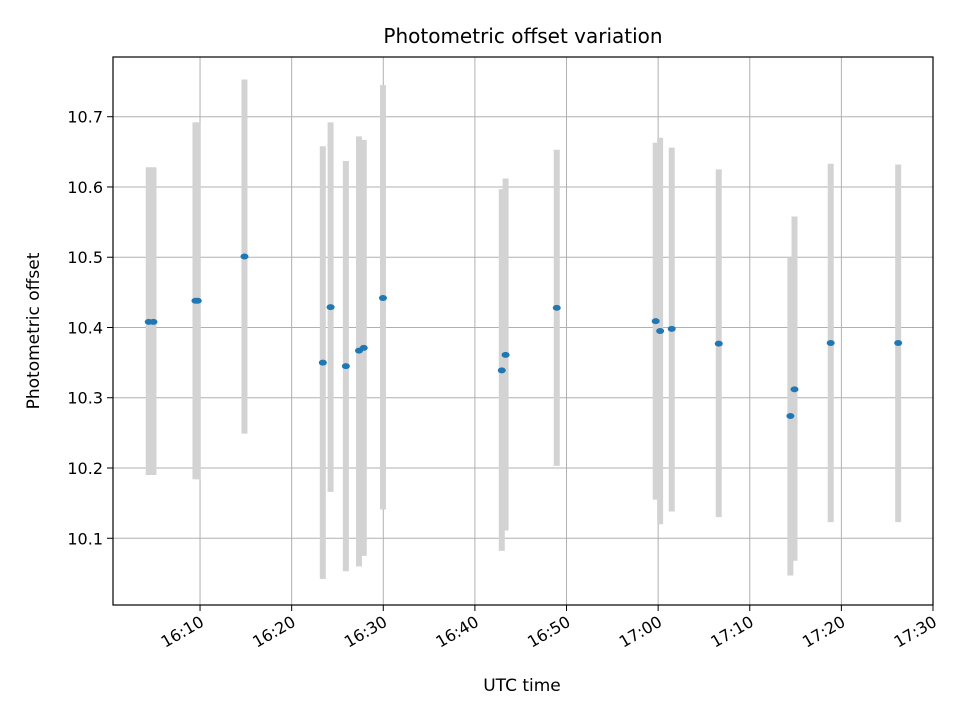  I want to click on y-tick-label: 10.2, so click(85, 468).